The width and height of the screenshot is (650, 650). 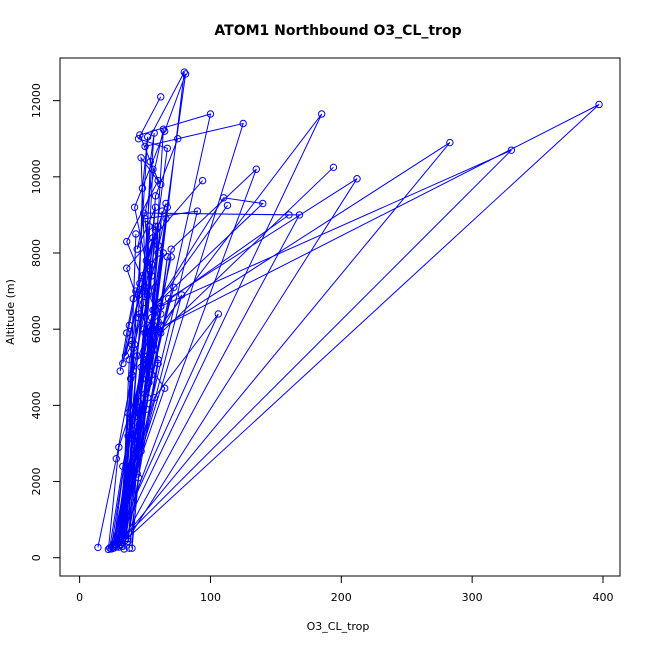 I want to click on y-tick-label: 4000, so click(x=36, y=405).